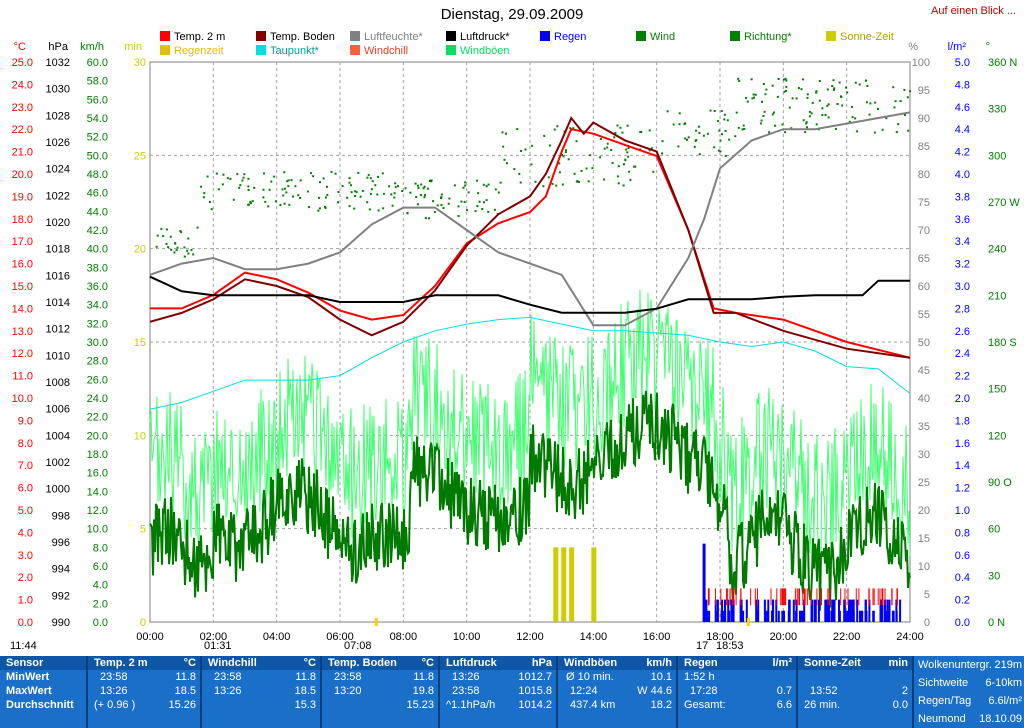 The height and width of the screenshot is (728, 1024). What do you see at coordinates (58, 250) in the screenshot?
I see `pressure_hpa-tick-label: 1018` at bounding box center [58, 250].